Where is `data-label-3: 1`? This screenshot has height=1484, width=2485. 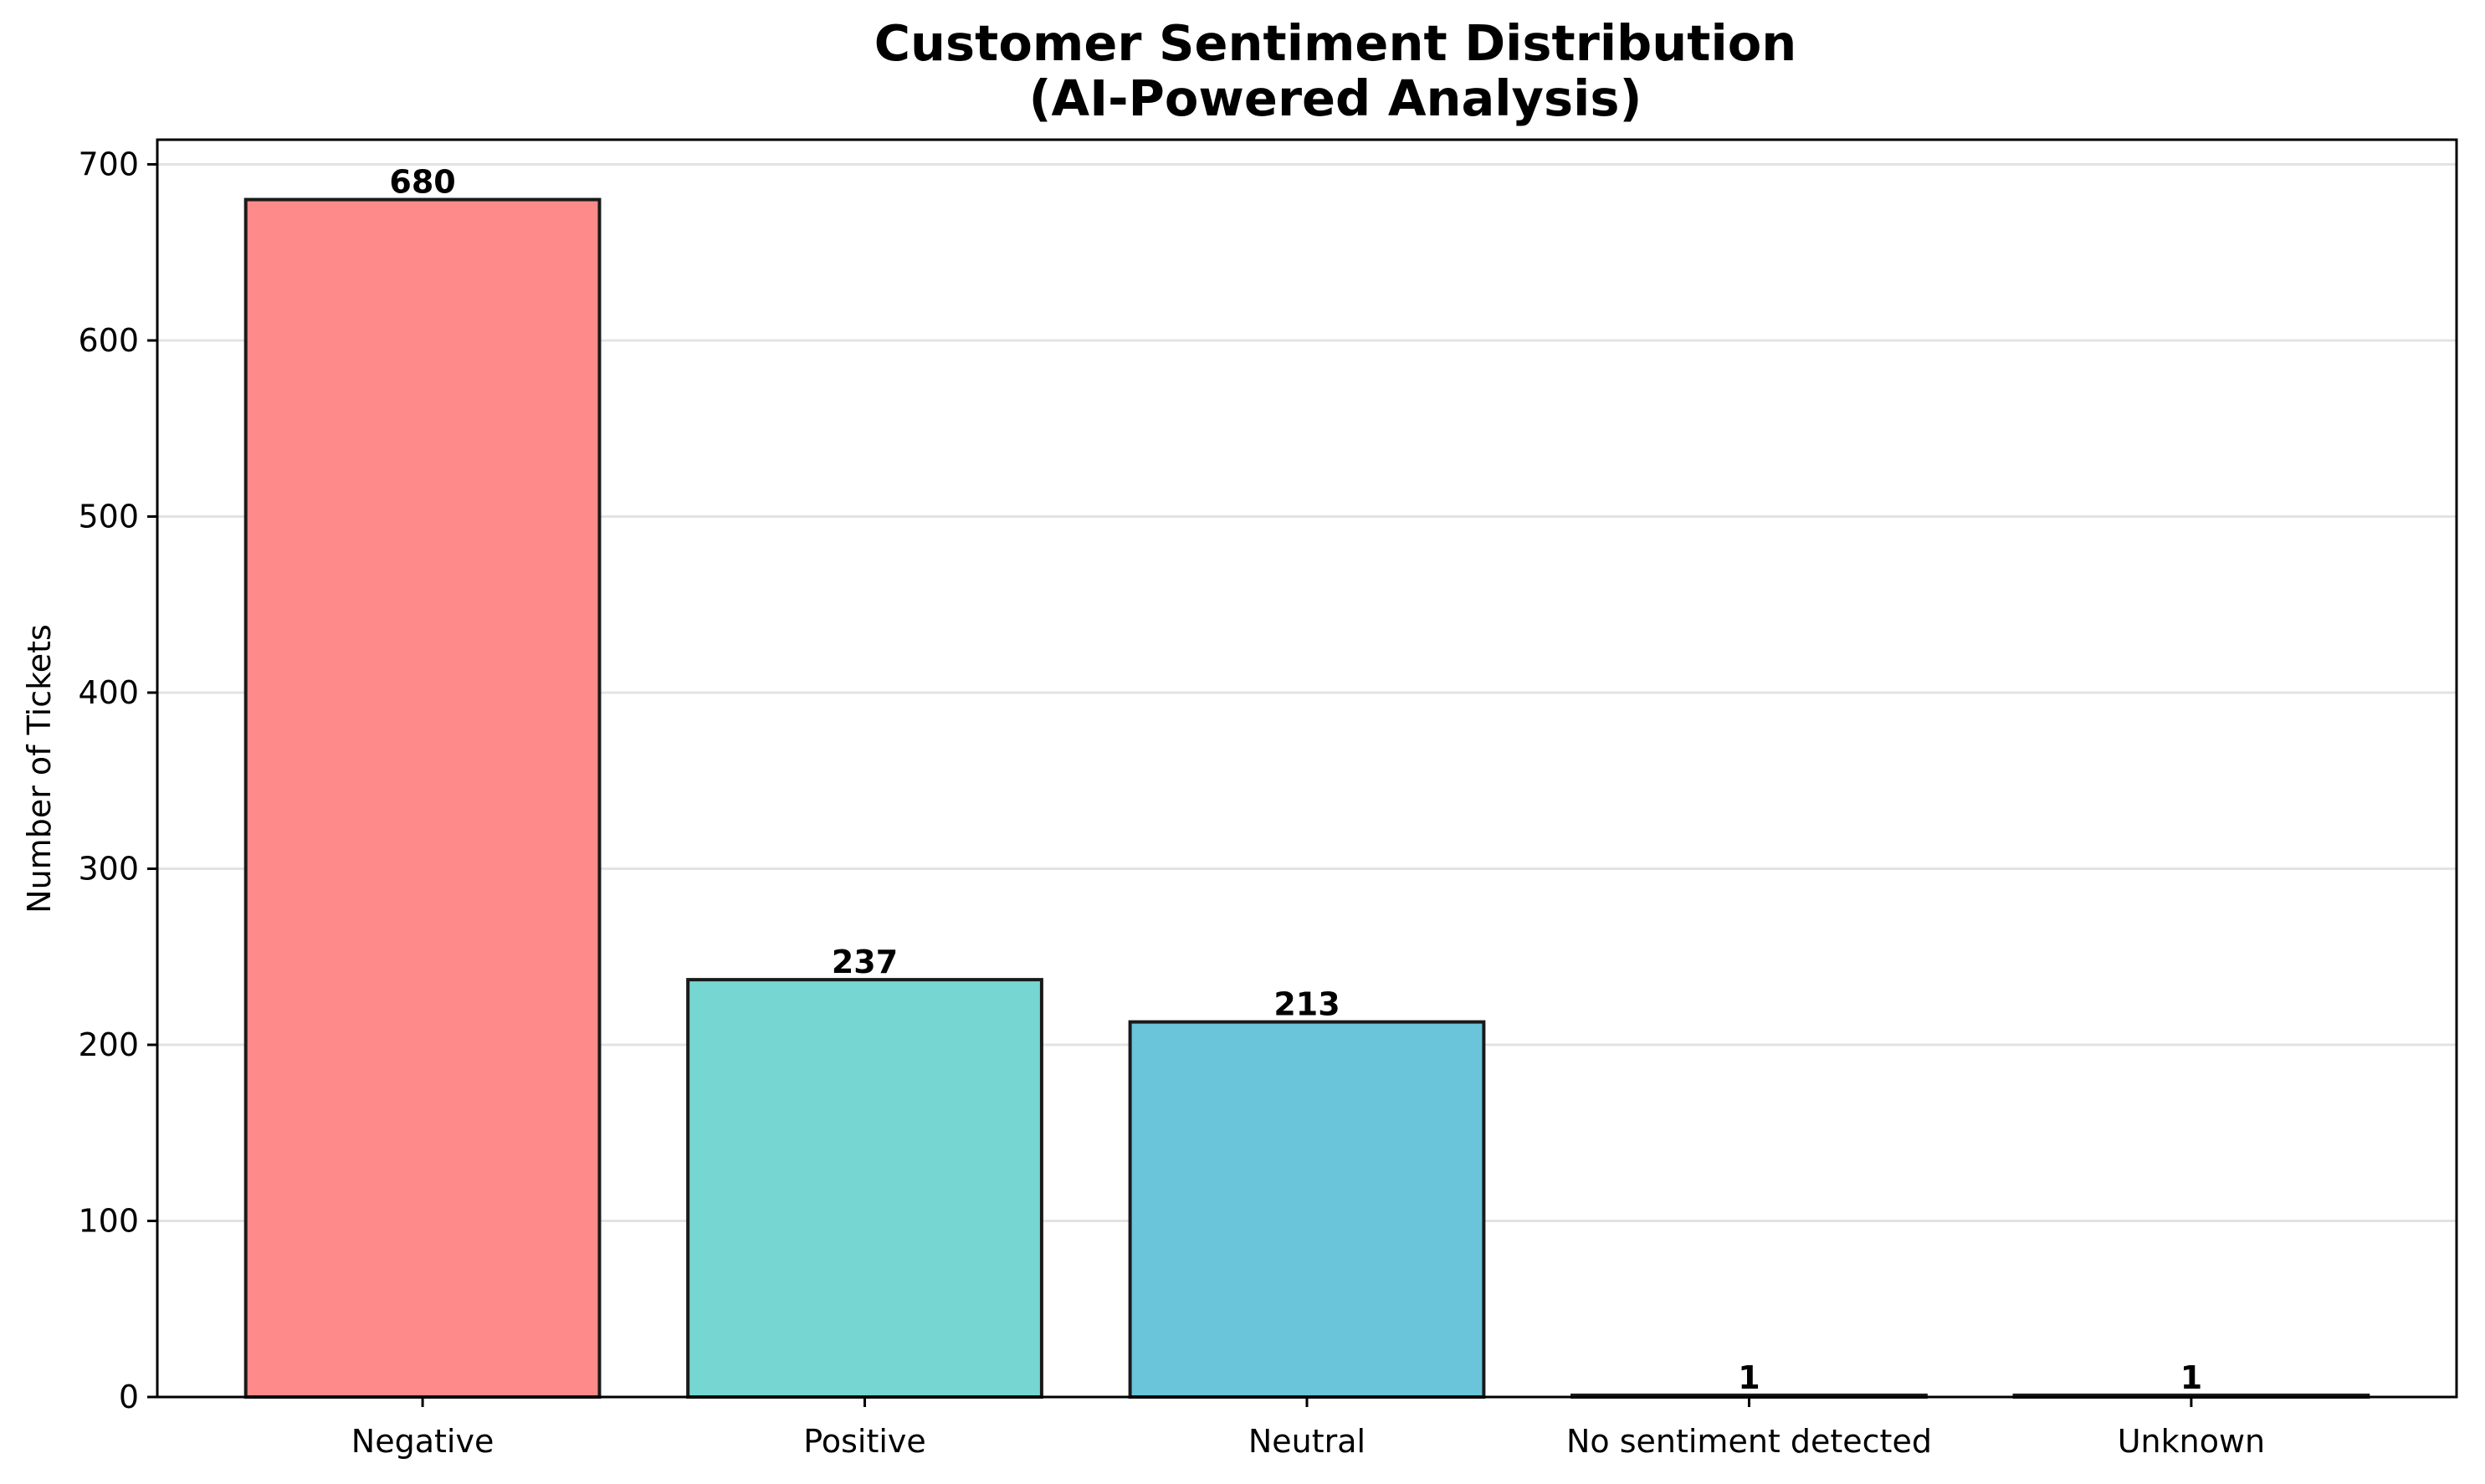
data-label-3: 1 is located at coordinates (1749, 1377).